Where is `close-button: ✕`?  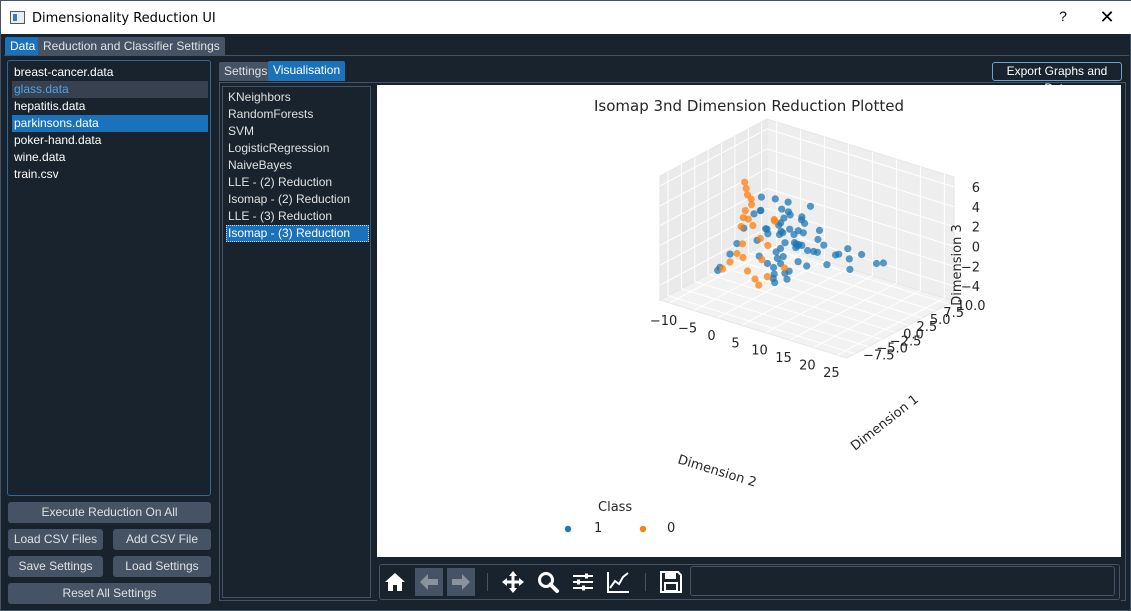
close-button: ✕ is located at coordinates (1107, 17).